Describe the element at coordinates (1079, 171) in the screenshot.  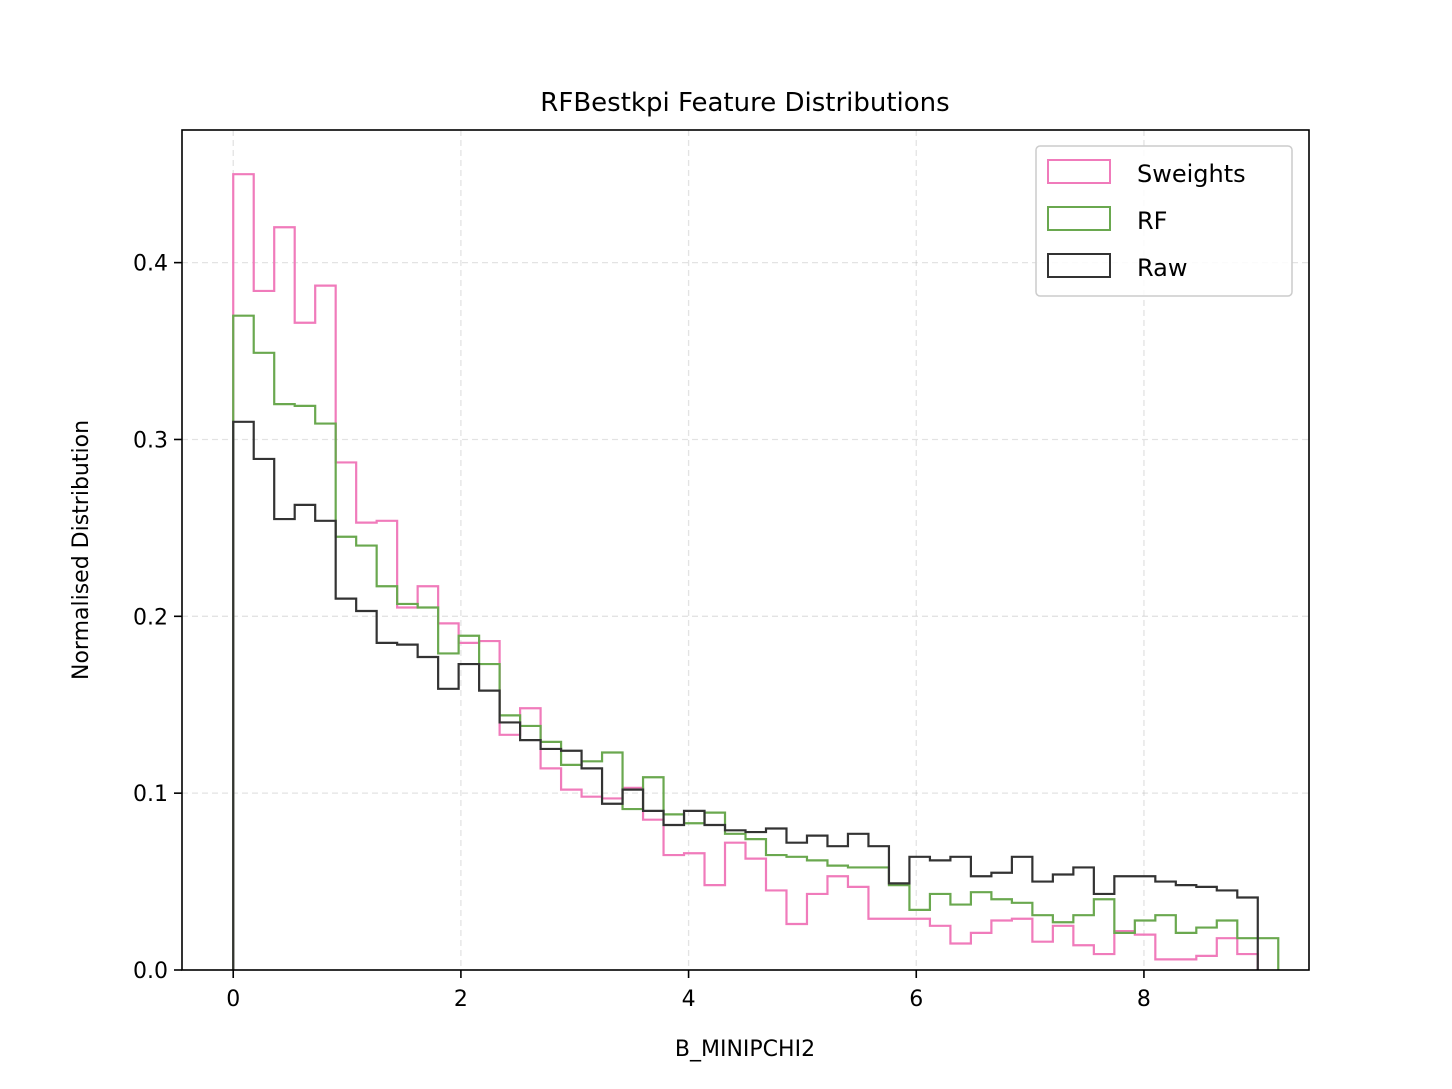
I see `legend-swatch-sweights` at that location.